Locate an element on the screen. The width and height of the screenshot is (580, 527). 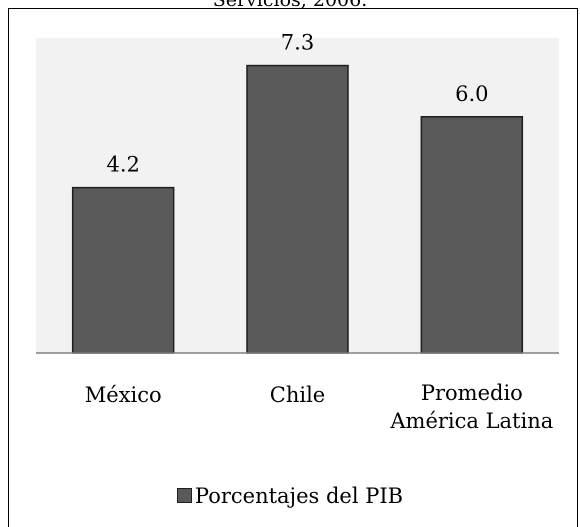
category-tick-label: América Latina is located at coordinates (471, 421).